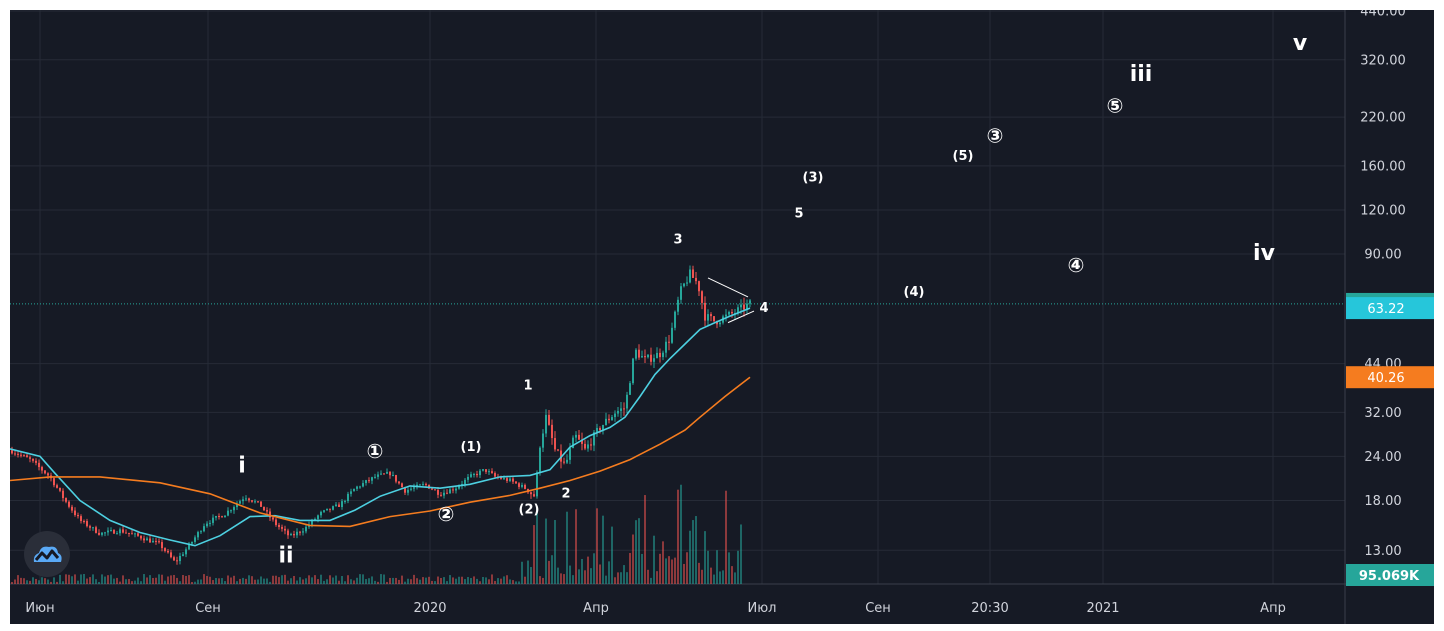 The width and height of the screenshot is (1444, 631). I want to click on wave-label: ⑤, so click(1115, 106).